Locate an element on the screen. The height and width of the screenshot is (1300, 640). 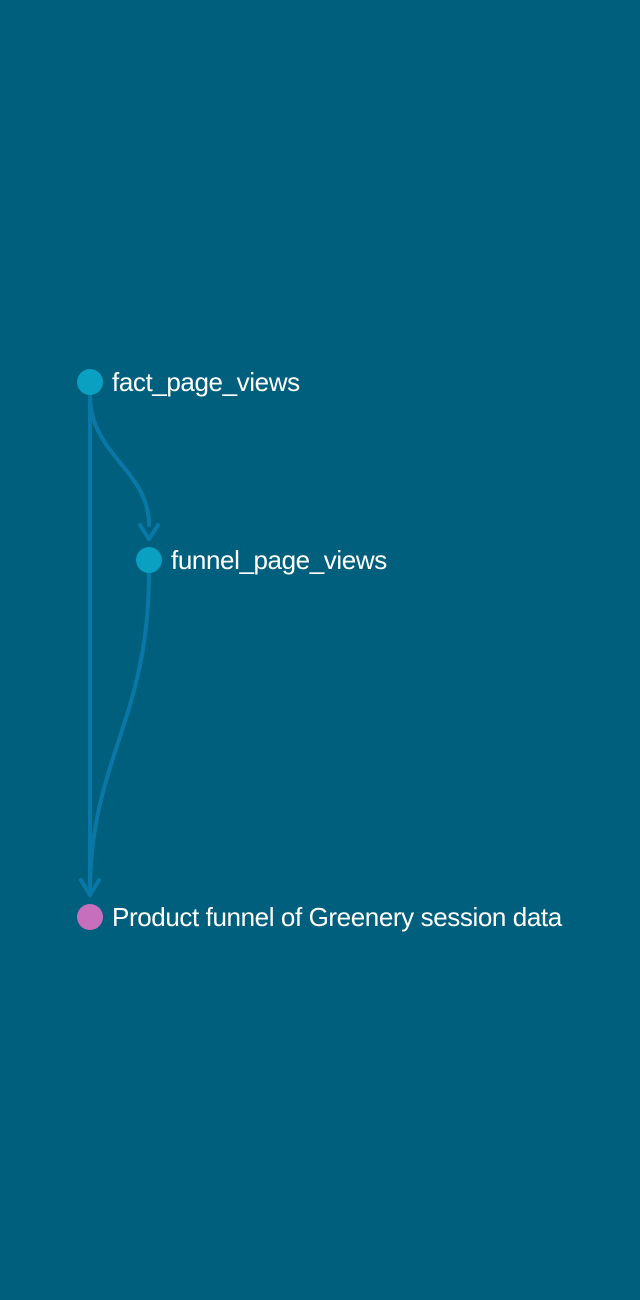
node-product-funnel-exposure: Product funnel of Greenery session data is located at coordinates (320, 917).